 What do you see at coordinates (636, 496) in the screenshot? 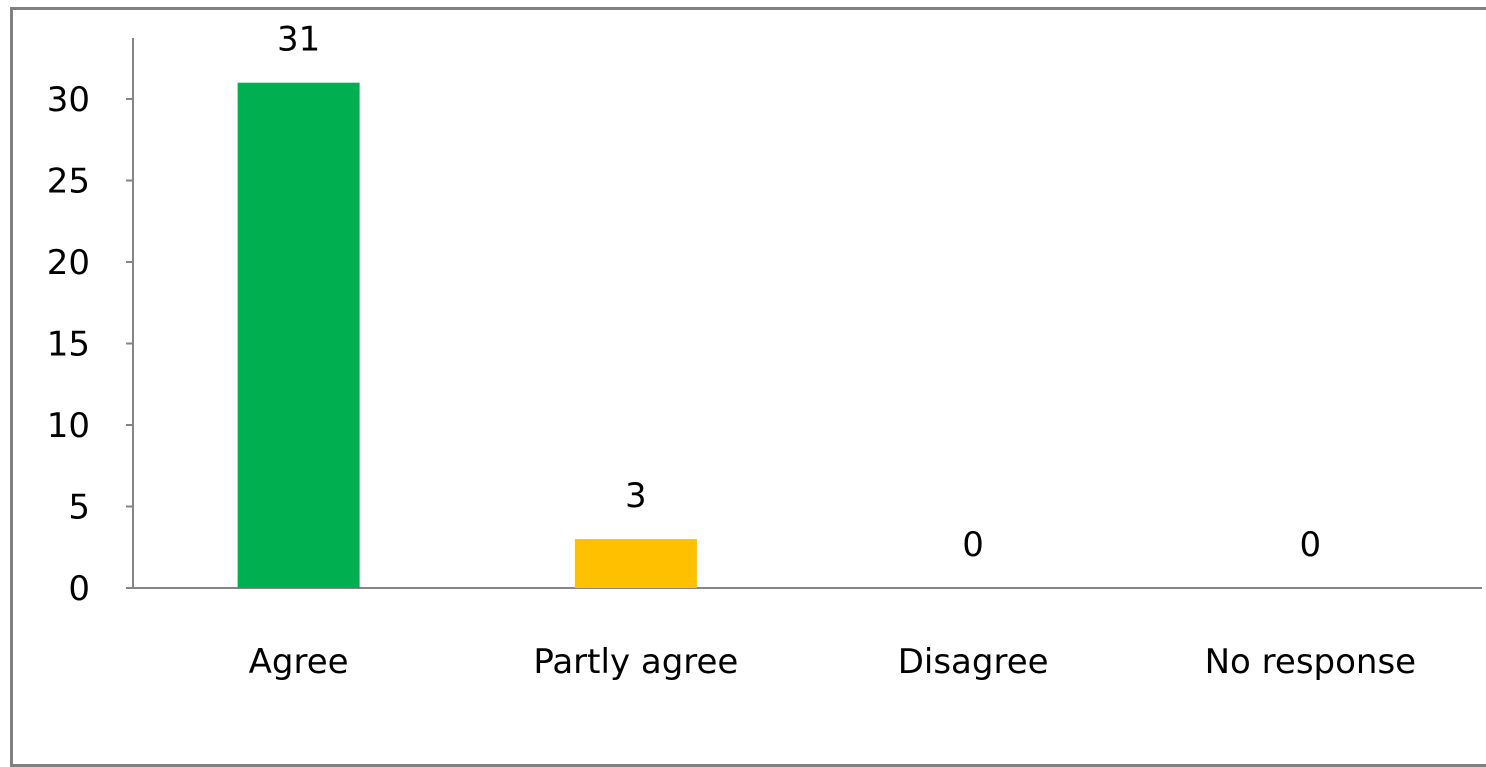
I see `data-label: 3` at bounding box center [636, 496].